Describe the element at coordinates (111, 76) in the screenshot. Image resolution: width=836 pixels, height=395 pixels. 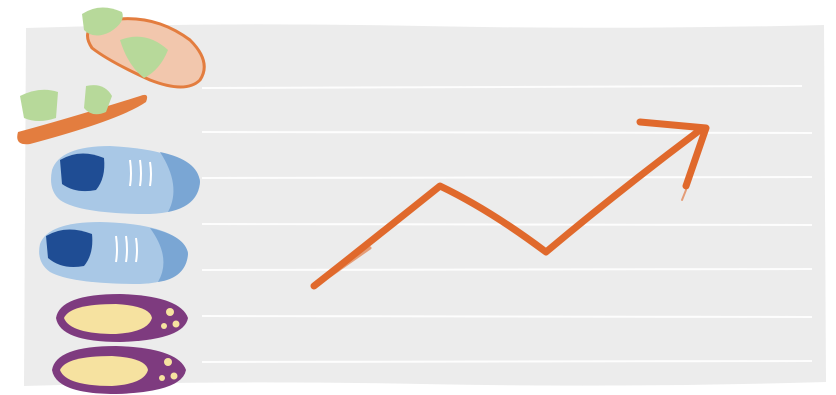
I see `sandal-icon` at that location.